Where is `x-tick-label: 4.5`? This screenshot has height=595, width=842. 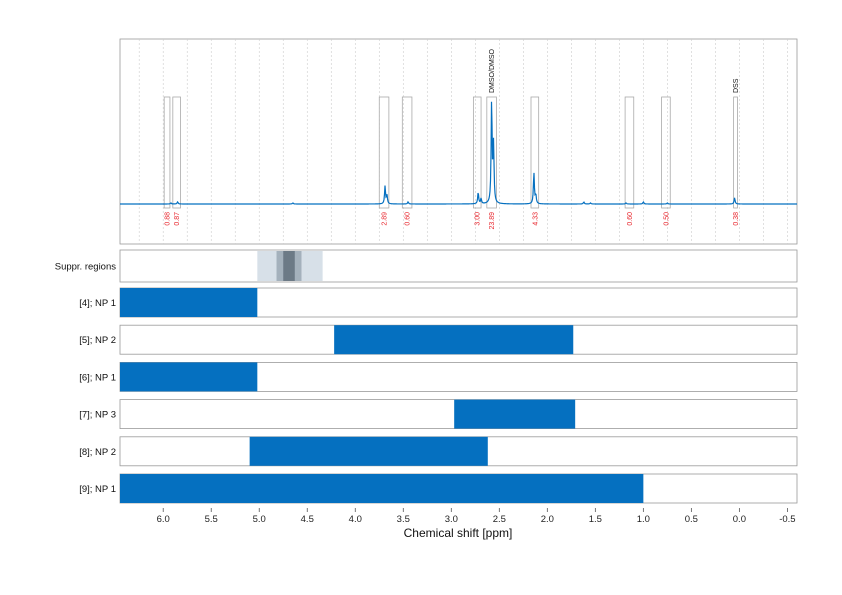
x-tick-label: 4.5 is located at coordinates (307, 519).